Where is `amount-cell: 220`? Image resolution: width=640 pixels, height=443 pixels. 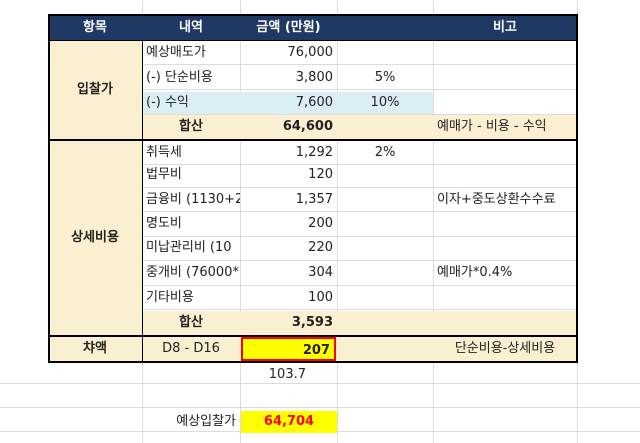
amount-cell: 220 is located at coordinates (320, 247).